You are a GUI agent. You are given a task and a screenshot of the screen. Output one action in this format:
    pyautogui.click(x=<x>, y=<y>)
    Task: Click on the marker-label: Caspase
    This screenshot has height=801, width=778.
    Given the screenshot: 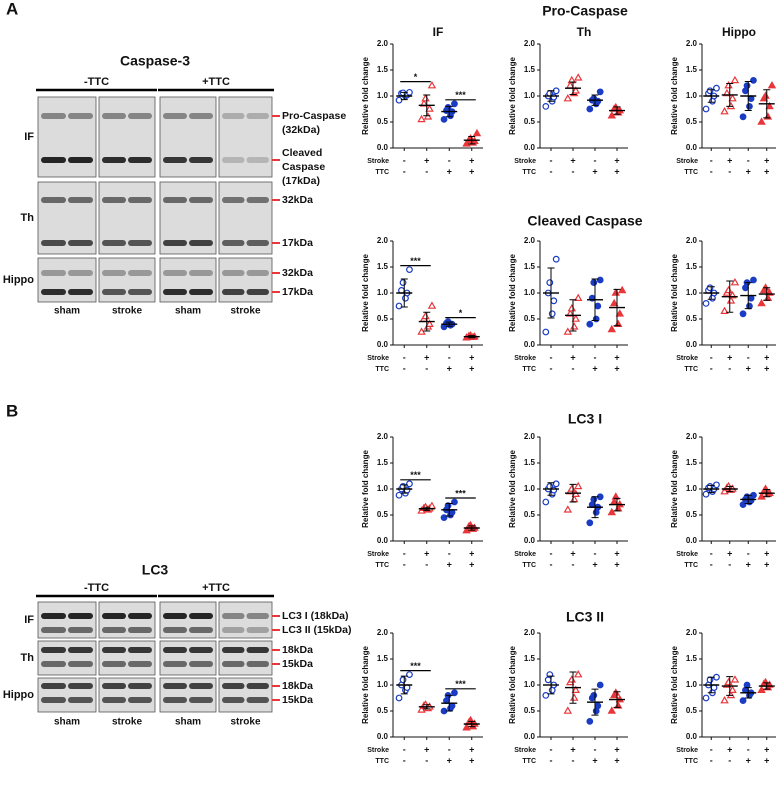 What is the action you would take?
    pyautogui.click(x=303, y=167)
    